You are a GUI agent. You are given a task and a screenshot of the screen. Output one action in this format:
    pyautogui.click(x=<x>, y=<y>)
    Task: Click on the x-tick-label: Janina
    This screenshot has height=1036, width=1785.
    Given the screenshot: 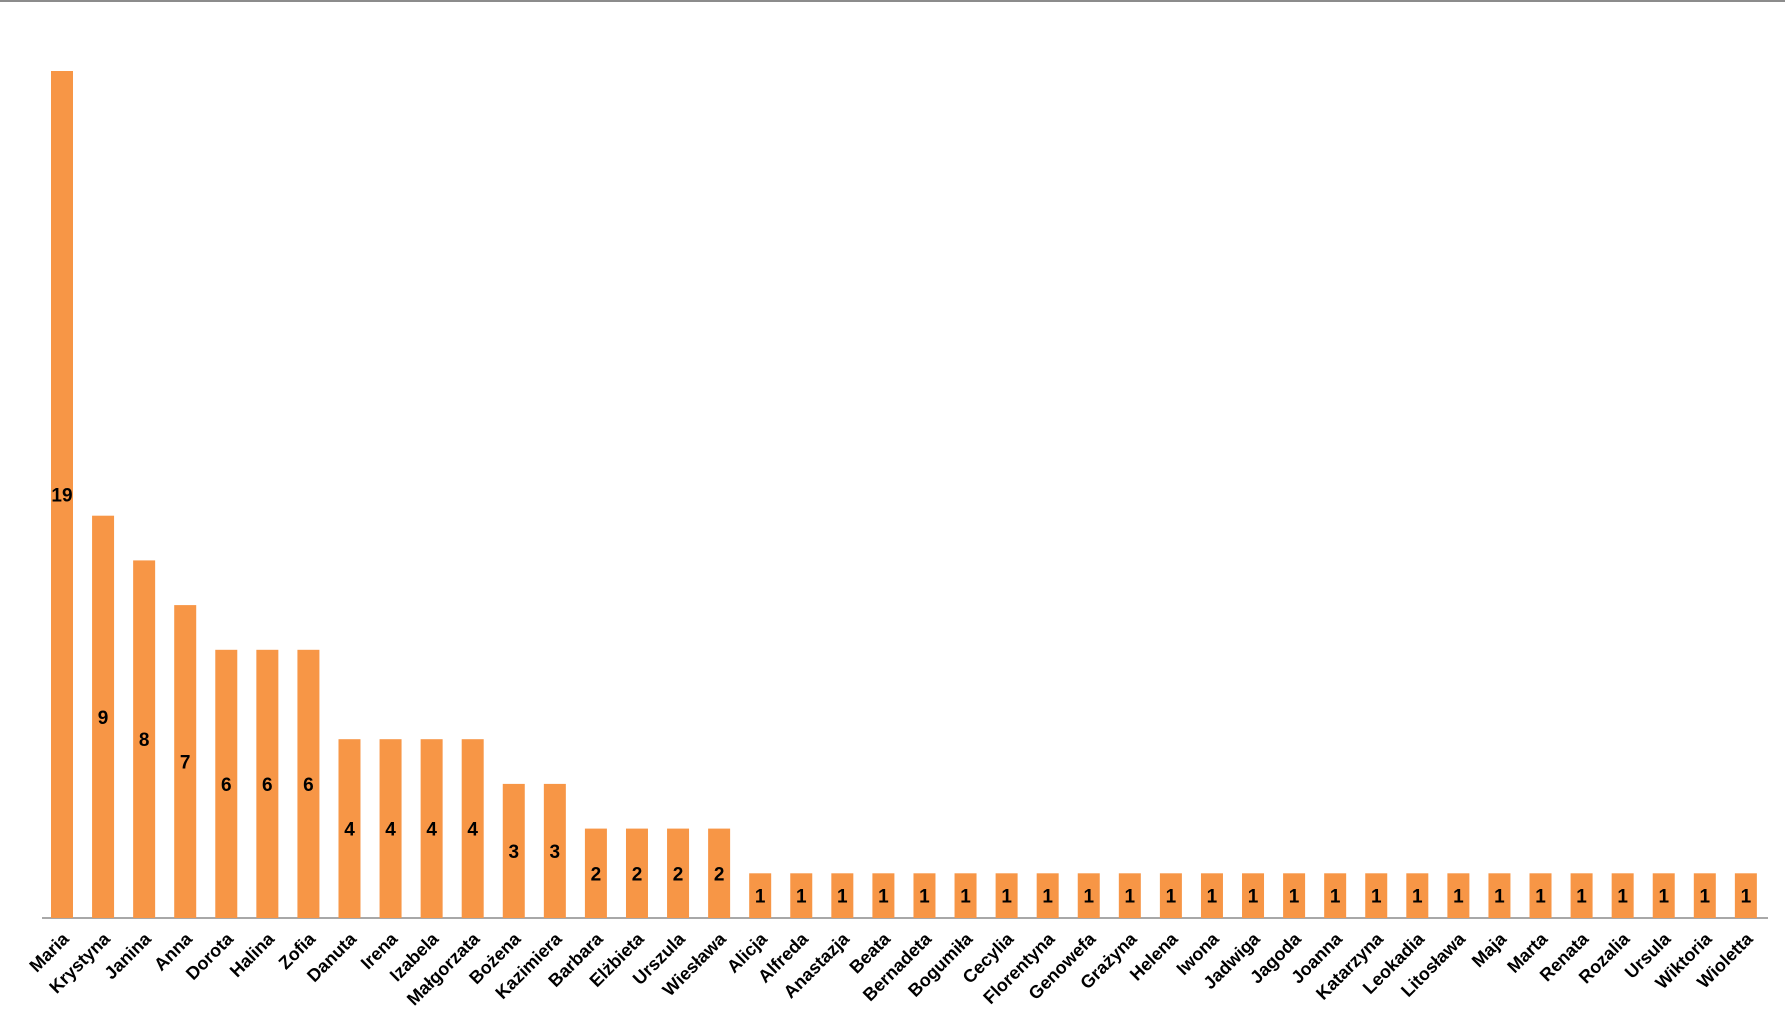 What is the action you would take?
    pyautogui.click(x=127, y=955)
    